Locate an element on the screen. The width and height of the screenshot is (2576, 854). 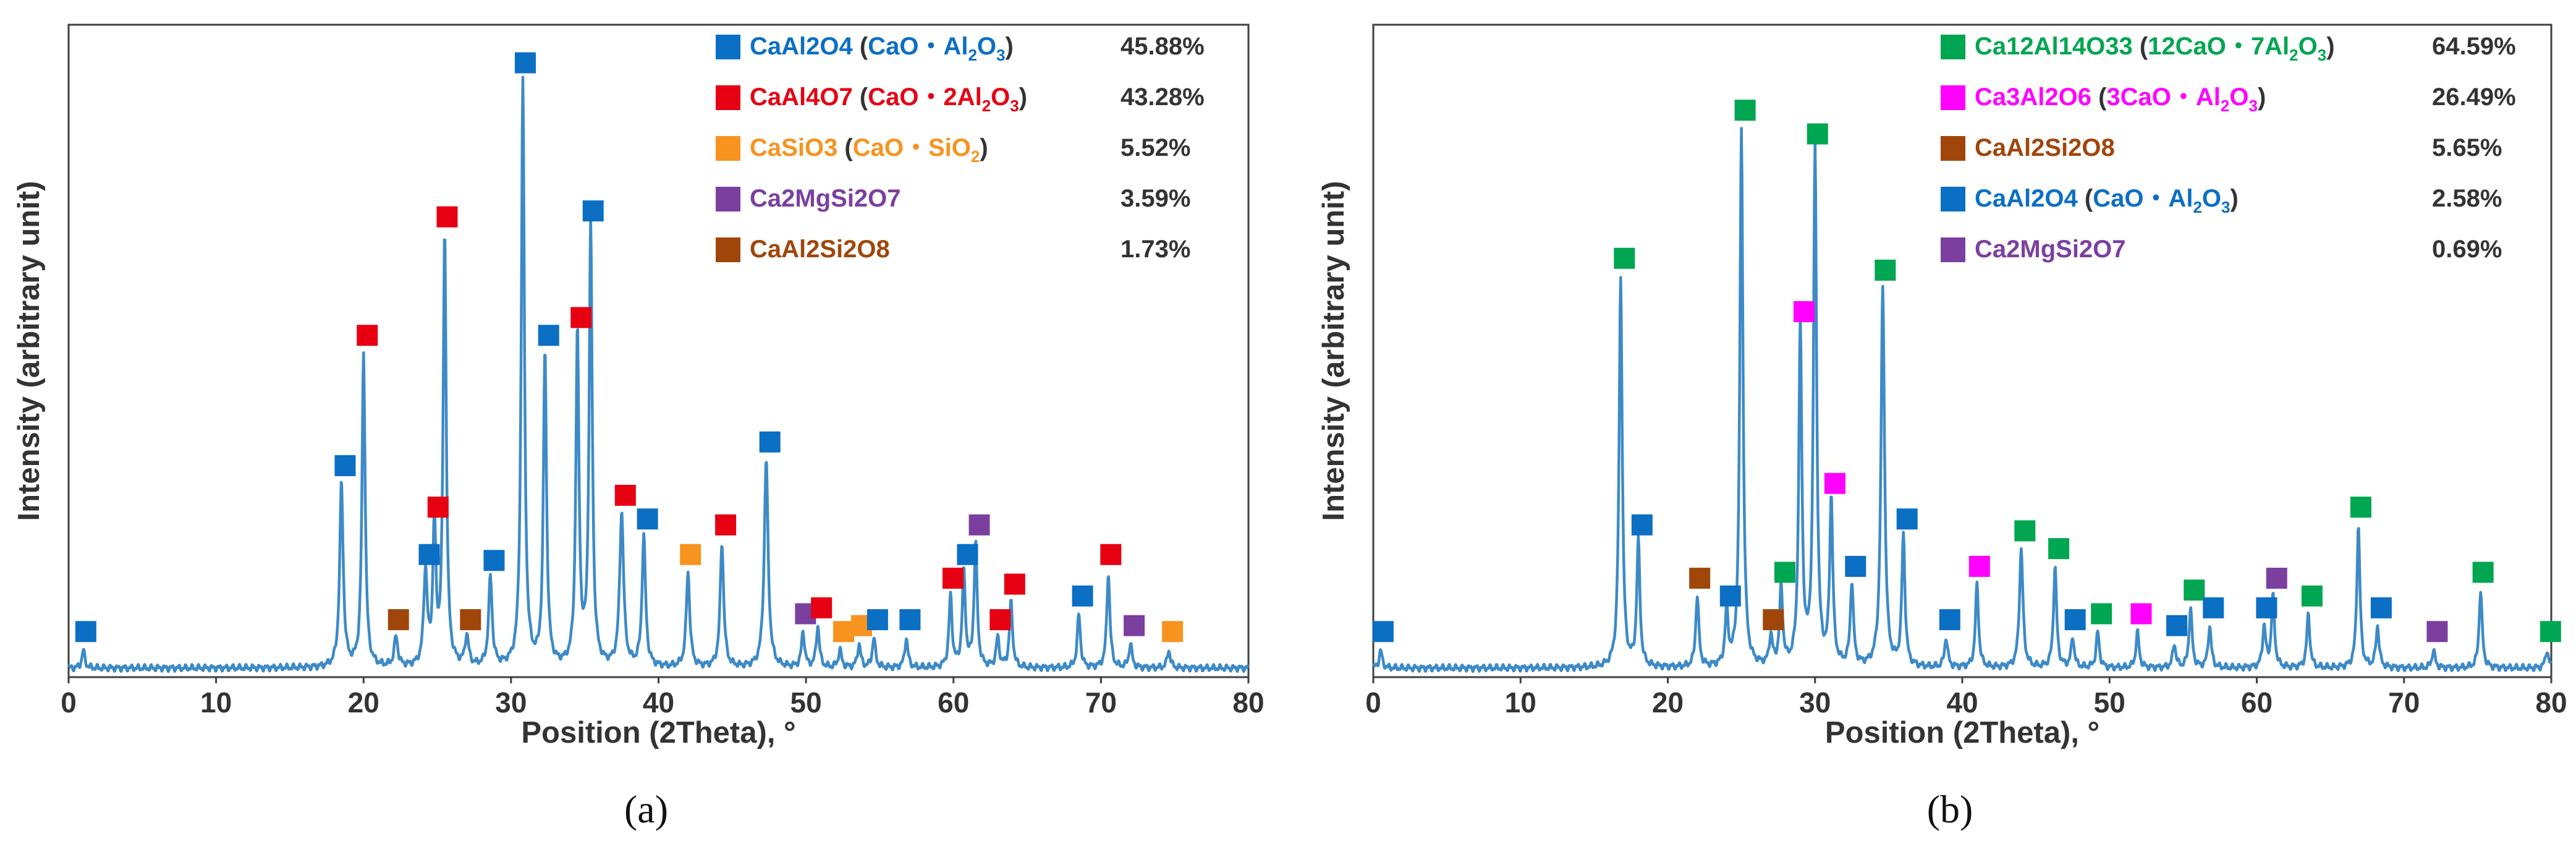
legend-percent: 26.49% is located at coordinates (2474, 97).